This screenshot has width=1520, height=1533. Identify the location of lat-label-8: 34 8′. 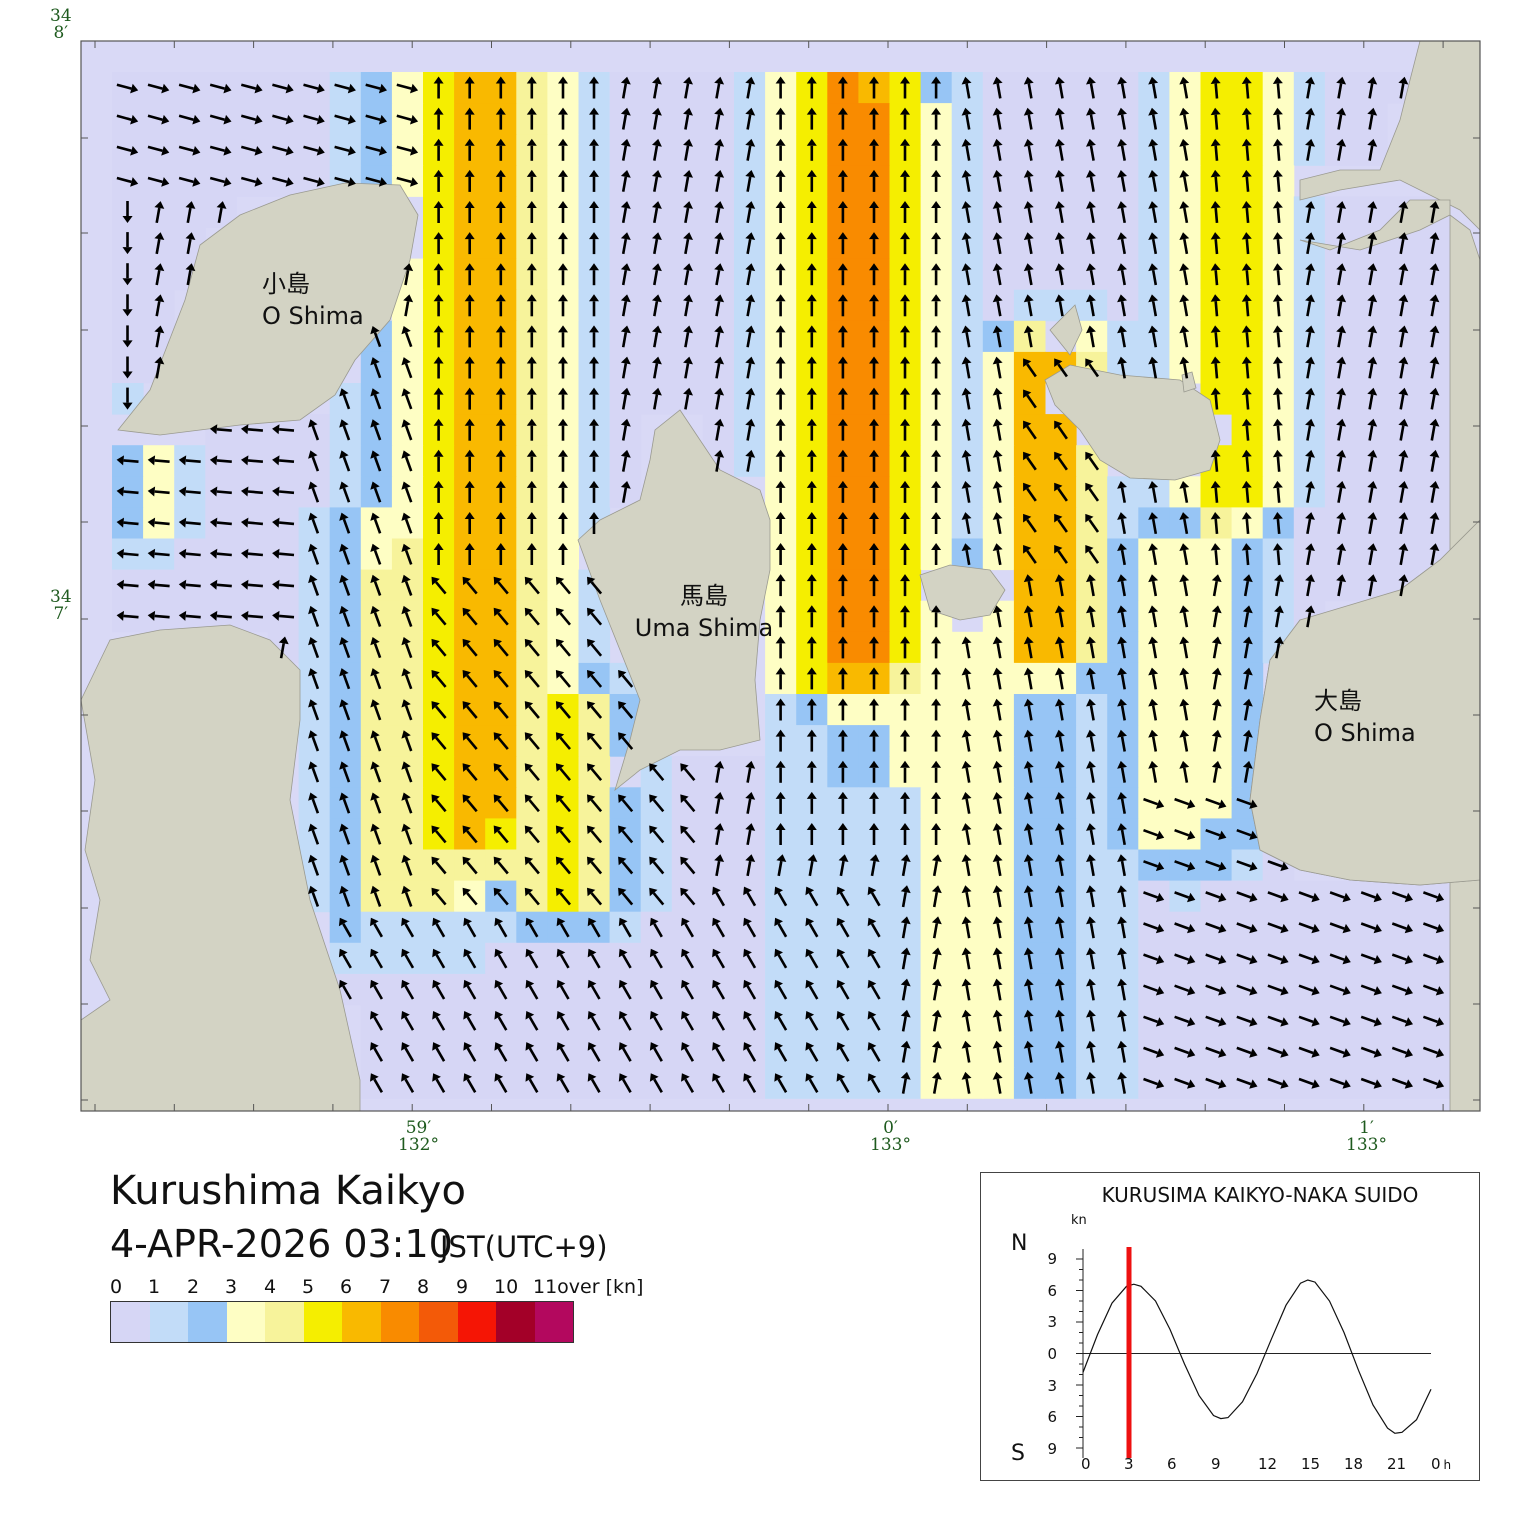
(61, 24).